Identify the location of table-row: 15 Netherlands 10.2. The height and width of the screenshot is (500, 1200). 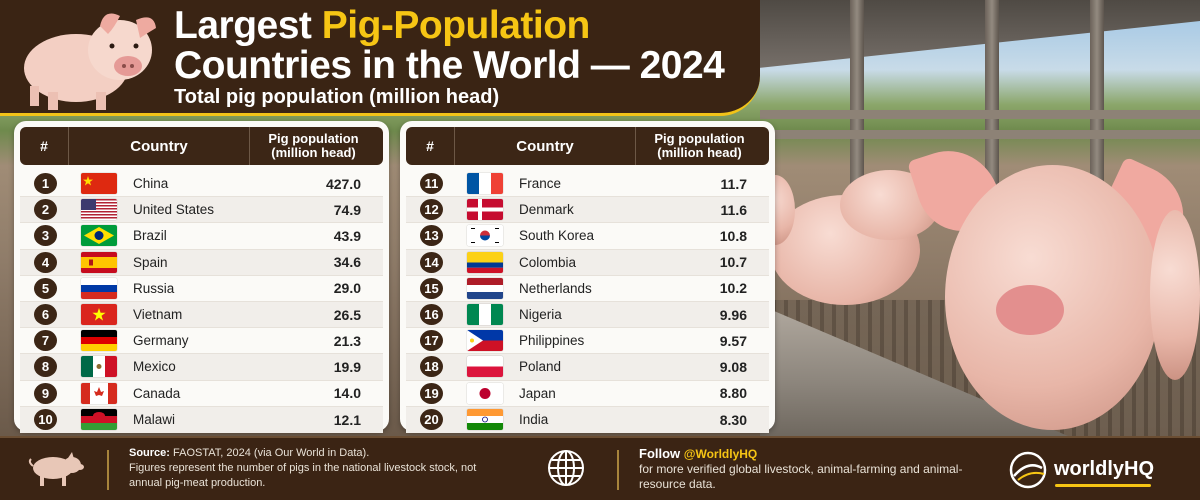
(587, 289).